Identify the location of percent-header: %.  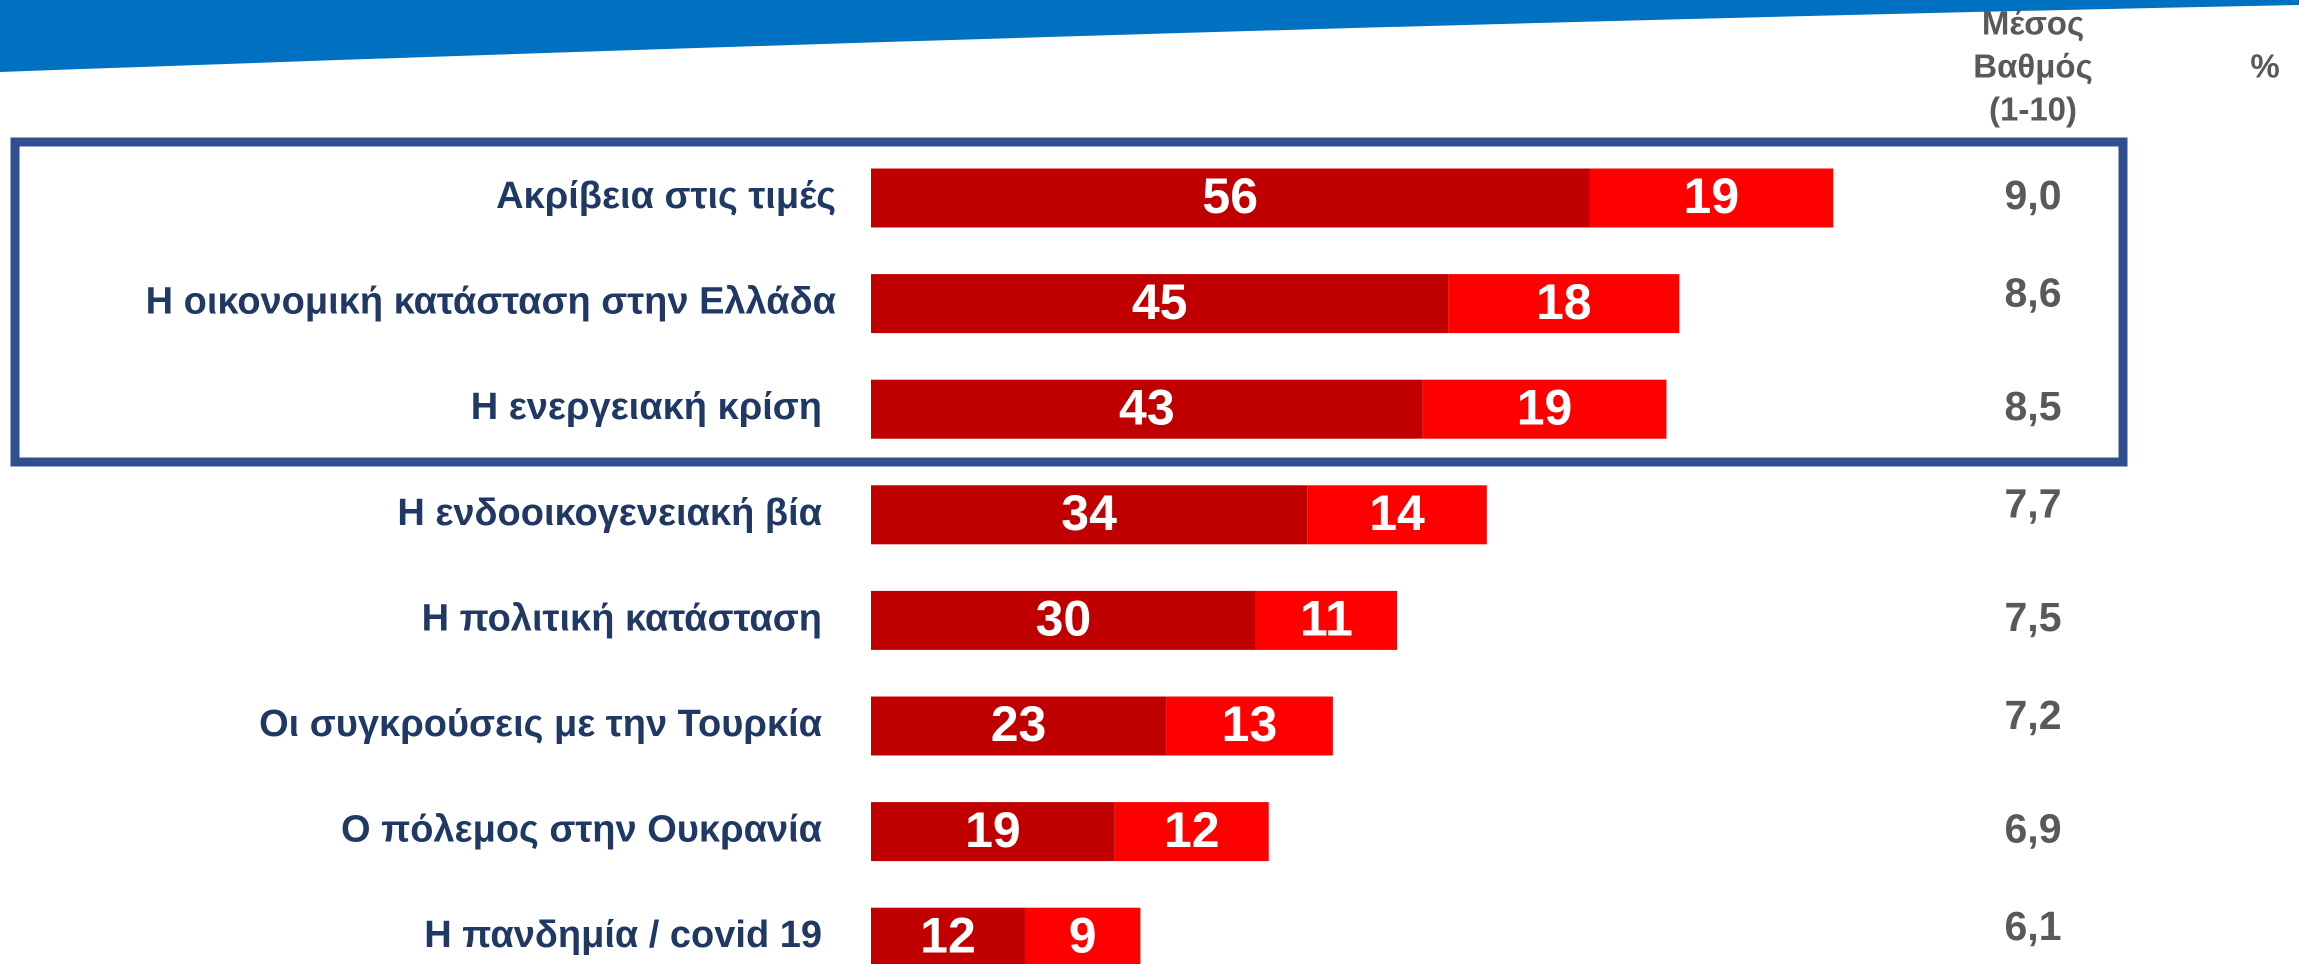
(2264, 66).